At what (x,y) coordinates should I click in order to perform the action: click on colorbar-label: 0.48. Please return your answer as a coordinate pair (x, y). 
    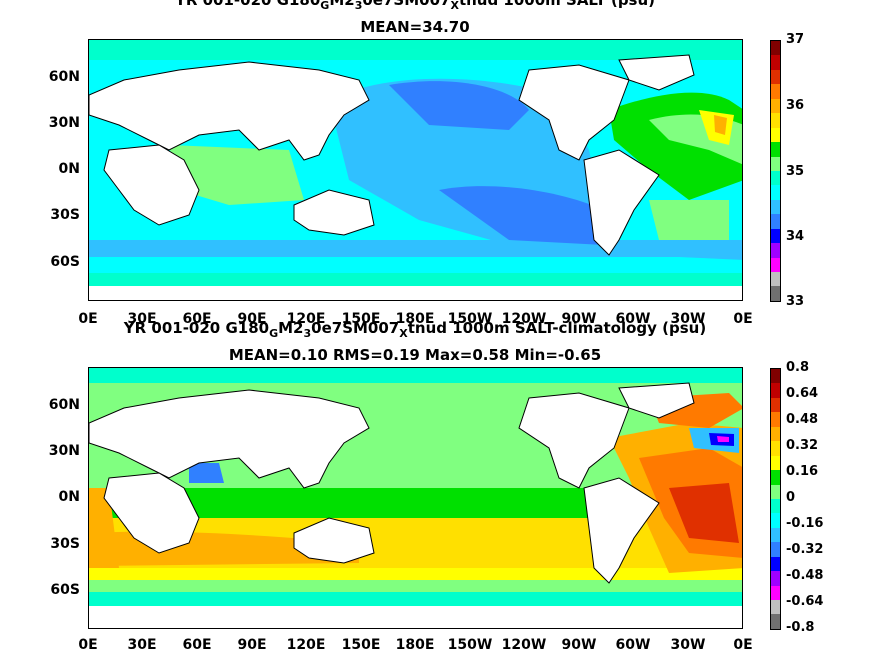
    Looking at the image, I should click on (802, 419).